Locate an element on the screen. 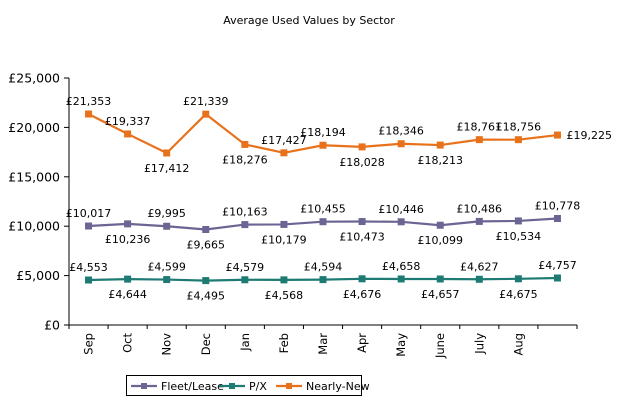 This screenshot has height=408, width=624. data-label: £4,594 is located at coordinates (323, 267).